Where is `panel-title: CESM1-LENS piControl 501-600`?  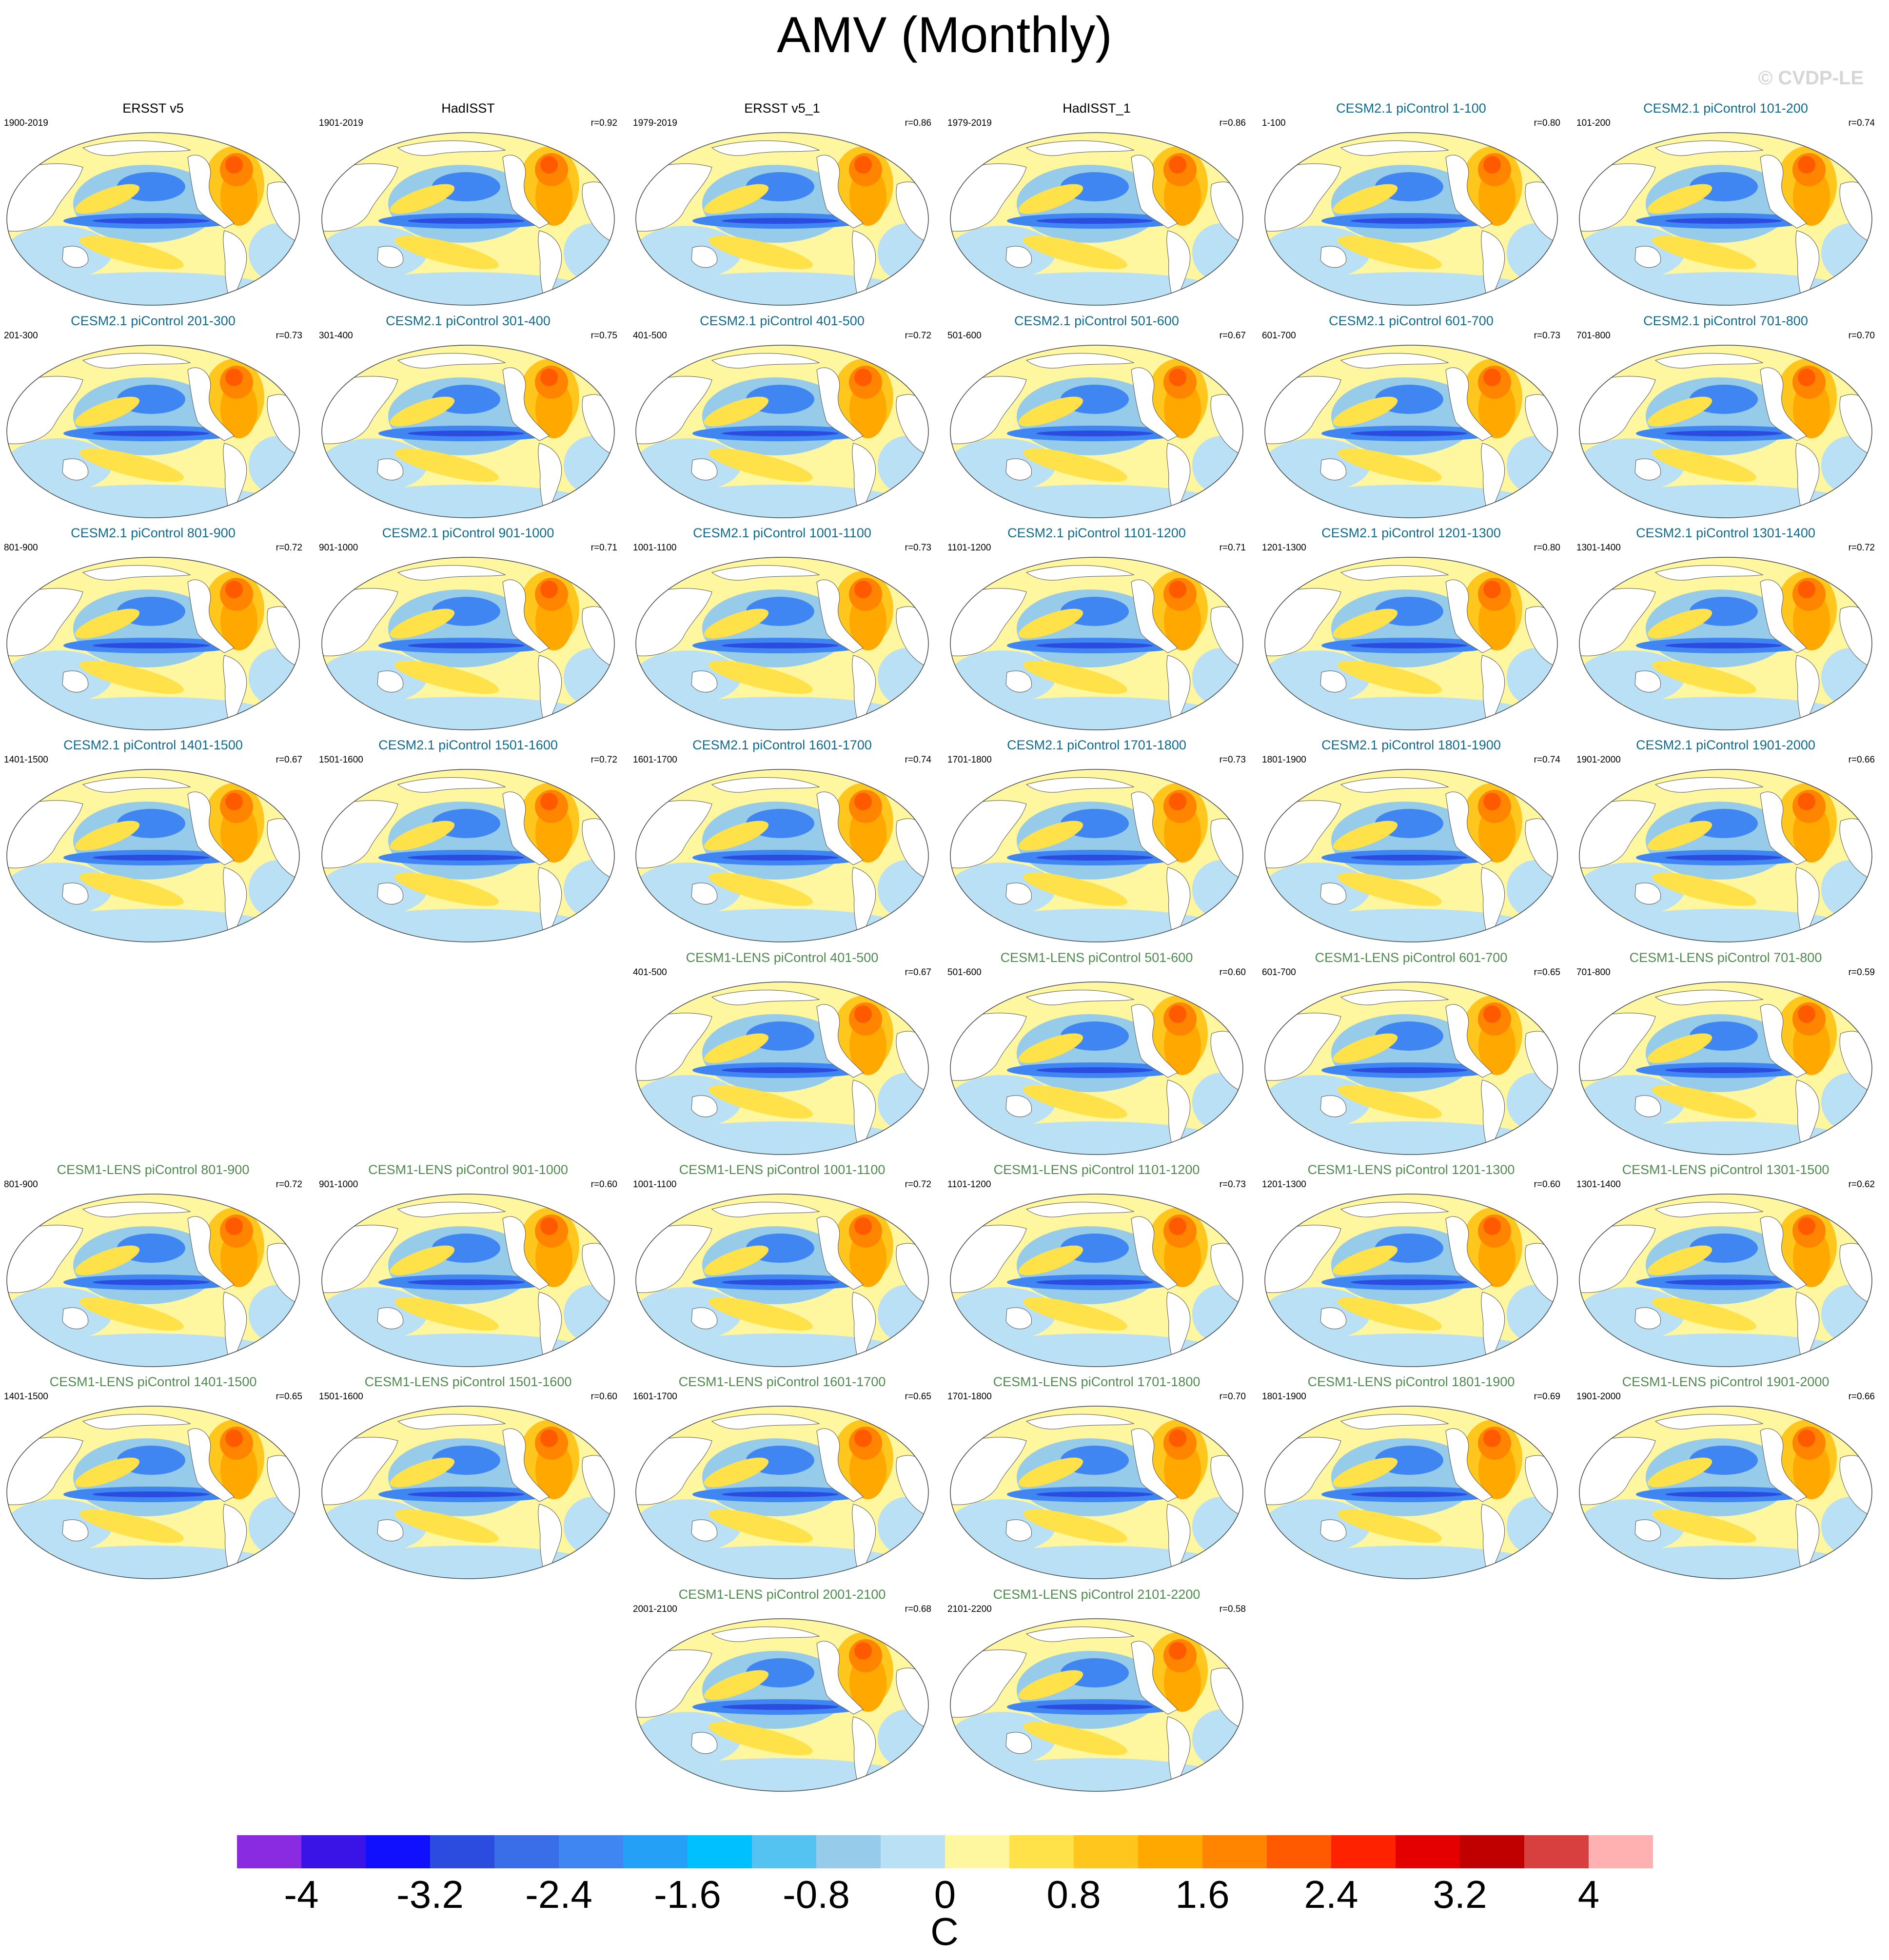
panel-title: CESM1-LENS piControl 501-600 is located at coordinates (1096, 957).